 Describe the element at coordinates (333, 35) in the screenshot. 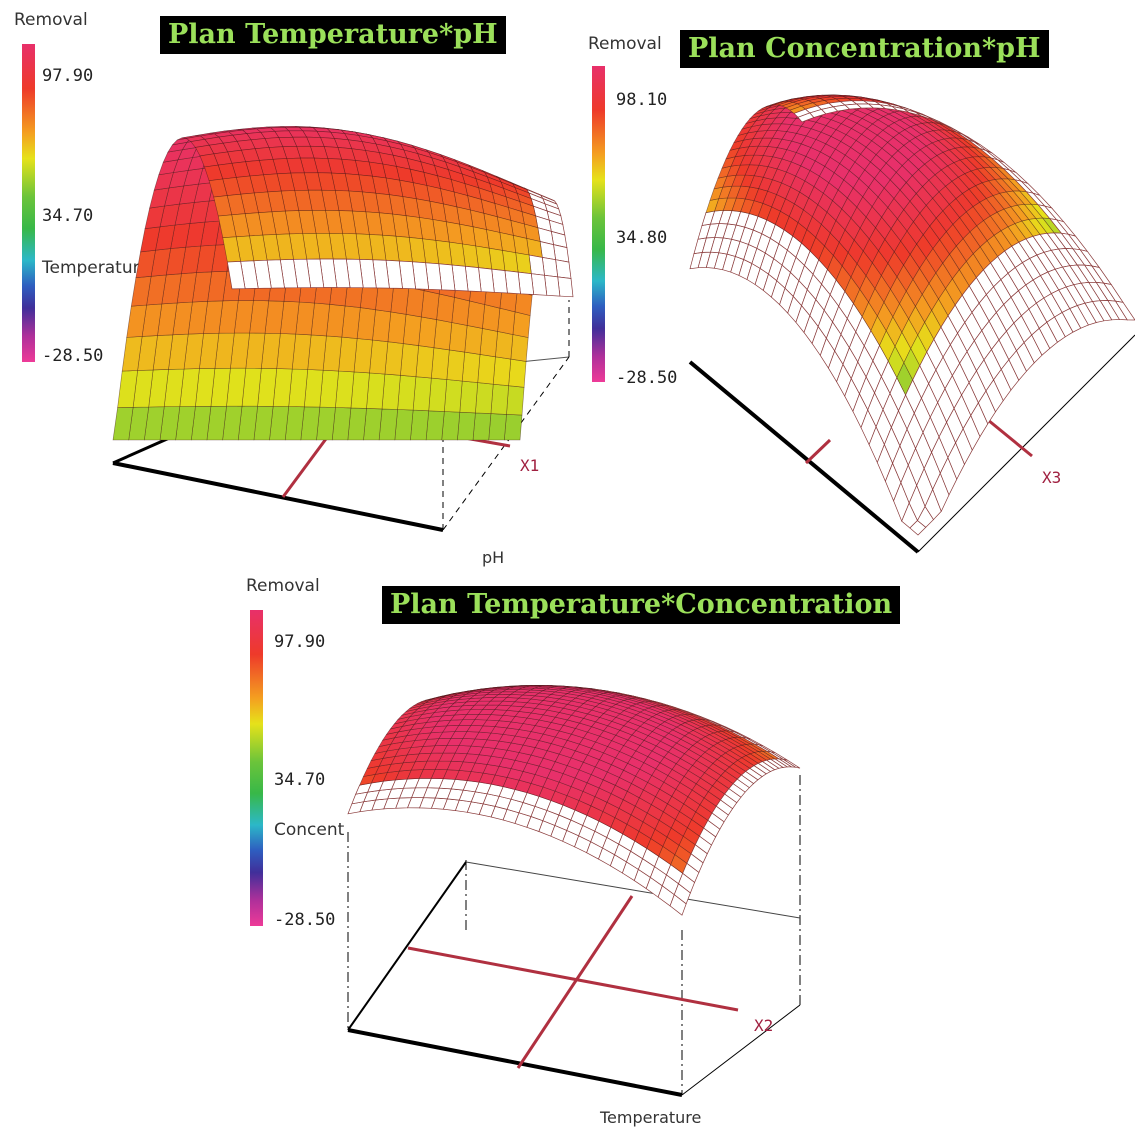

I see `chart-title: Plan Temperature*pH` at that location.